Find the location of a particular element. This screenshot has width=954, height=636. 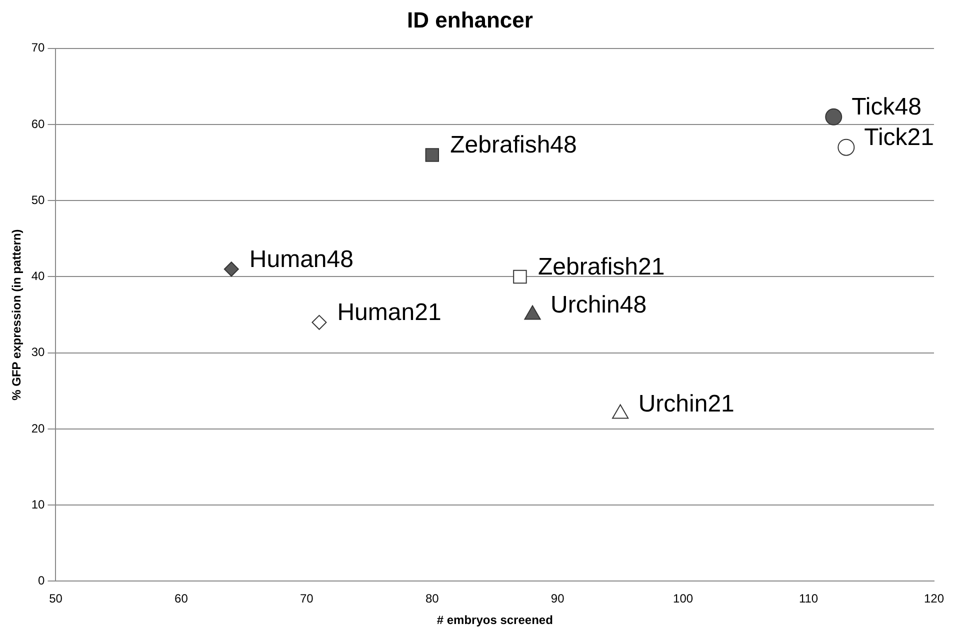

chart-title: ID enhancer is located at coordinates (470, 19).